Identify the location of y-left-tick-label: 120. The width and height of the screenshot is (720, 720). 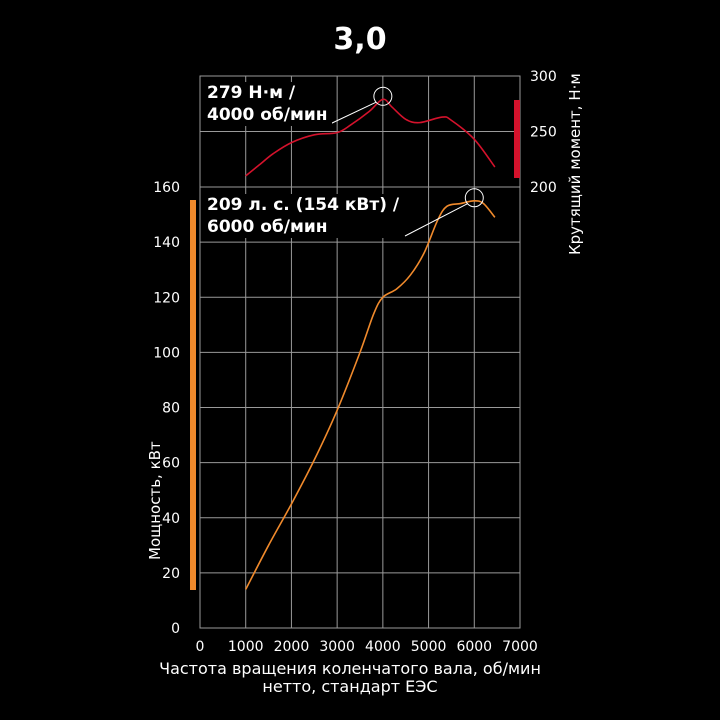
(166, 298).